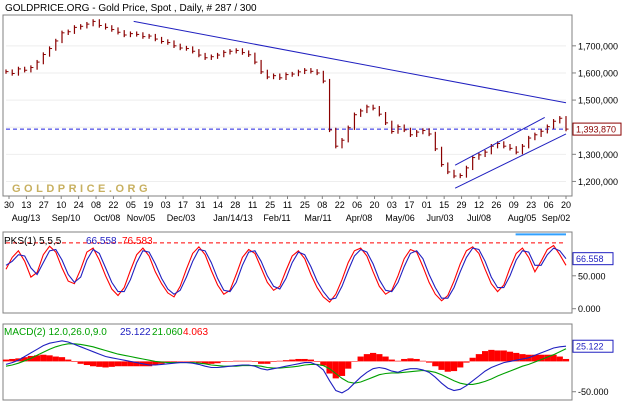 This screenshot has width=625, height=405. What do you see at coordinates (522, 218) in the screenshot?
I see `x-month-label: Aug/05` at bounding box center [522, 218].